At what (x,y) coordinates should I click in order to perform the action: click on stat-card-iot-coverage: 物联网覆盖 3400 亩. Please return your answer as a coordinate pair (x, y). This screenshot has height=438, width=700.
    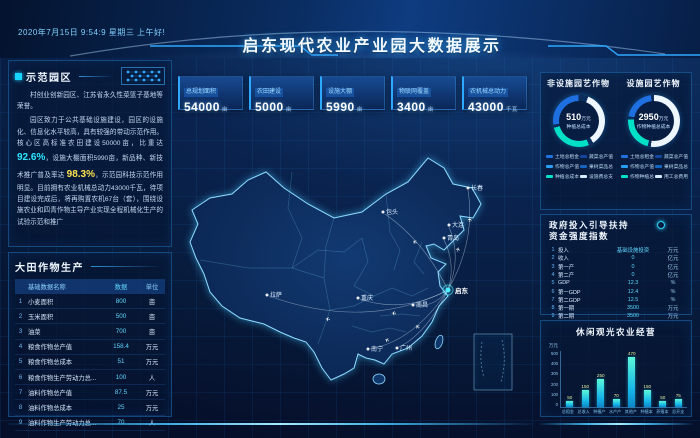
    Looking at the image, I should click on (423, 95).